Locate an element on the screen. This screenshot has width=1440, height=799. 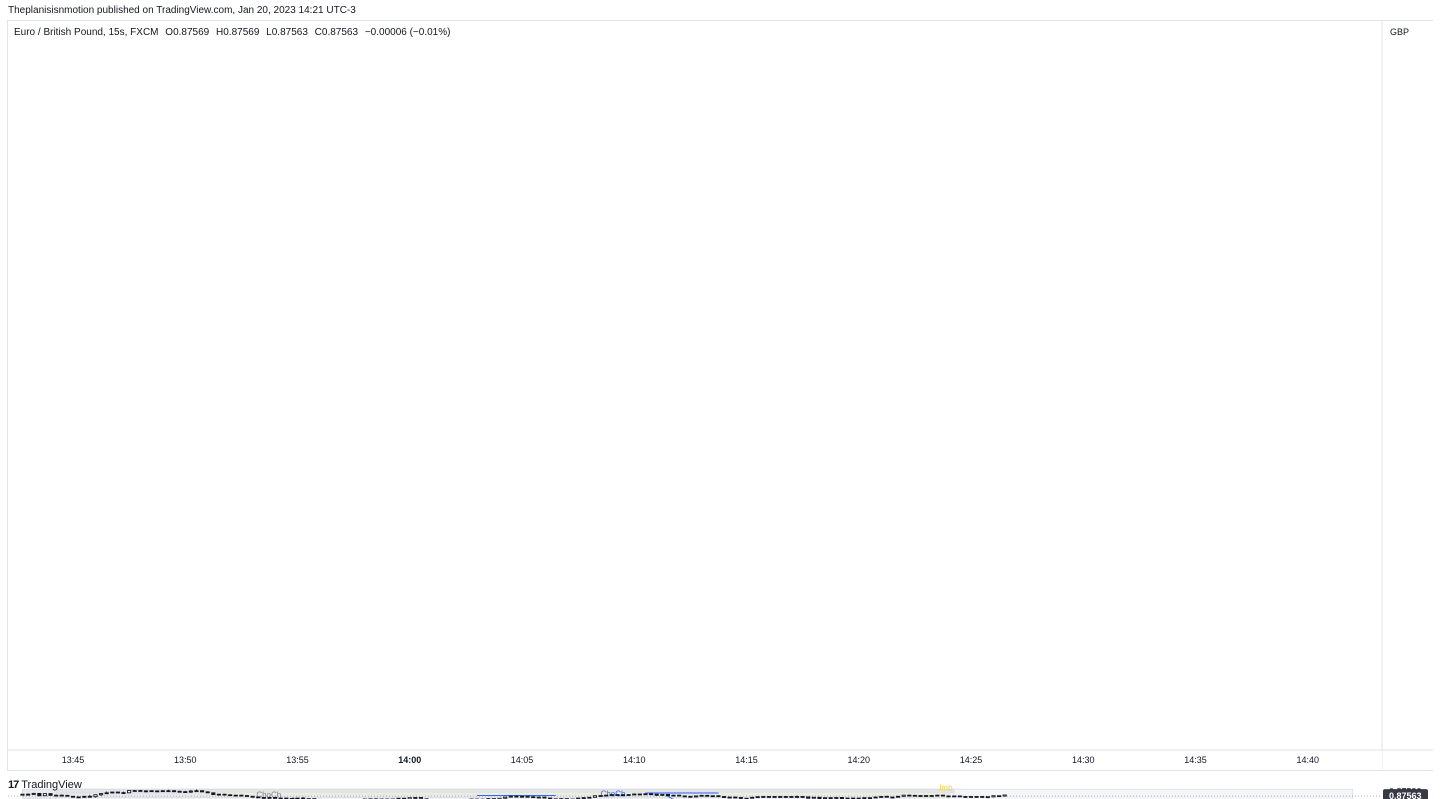
time-axis is located at coordinates (695, 760).